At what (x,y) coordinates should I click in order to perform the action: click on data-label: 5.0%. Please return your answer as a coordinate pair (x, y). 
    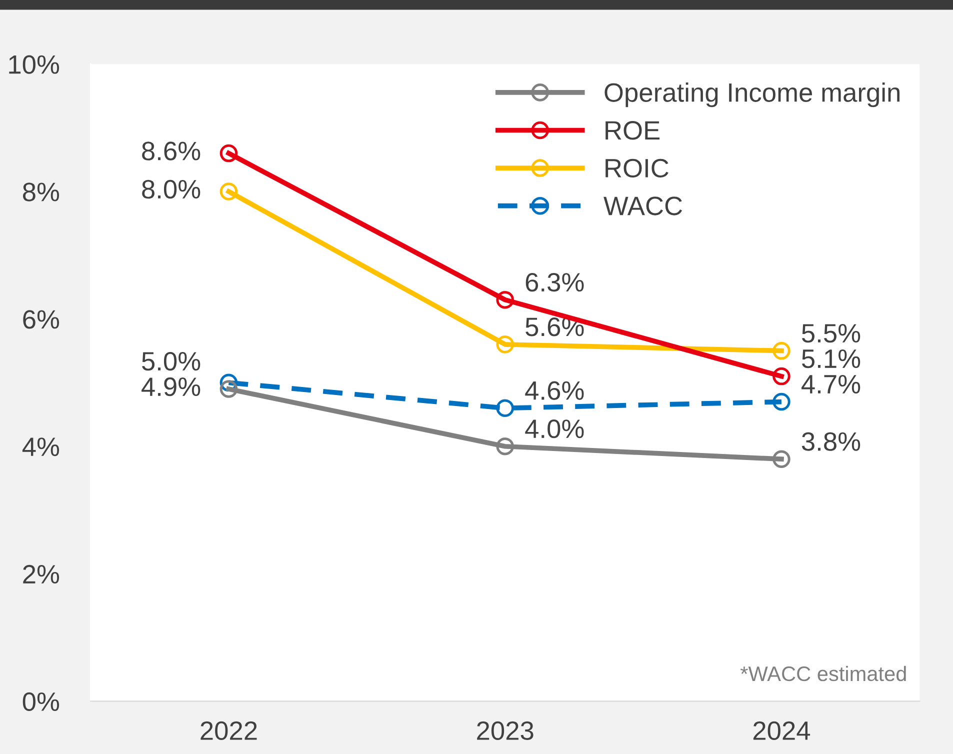
    Looking at the image, I should click on (171, 361).